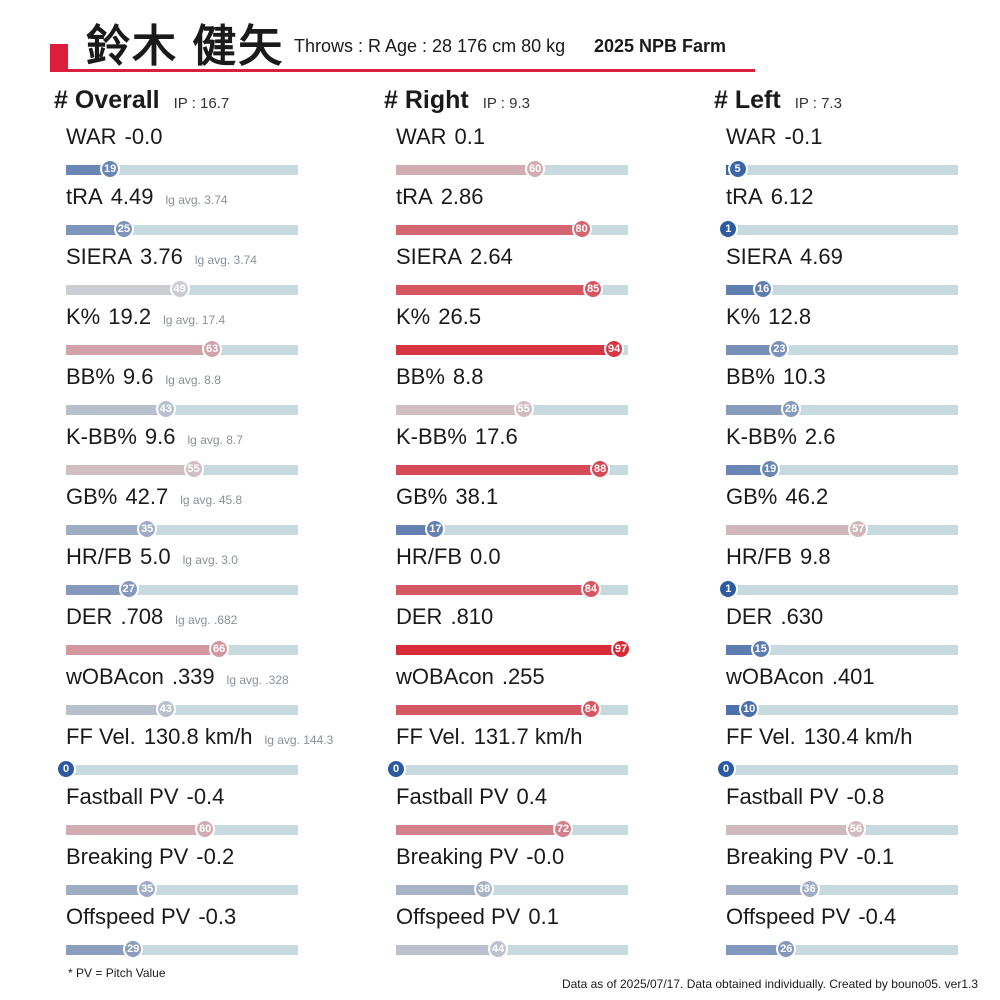 The height and width of the screenshot is (1000, 1000). I want to click on percentile-marker: 36, so click(809, 889).